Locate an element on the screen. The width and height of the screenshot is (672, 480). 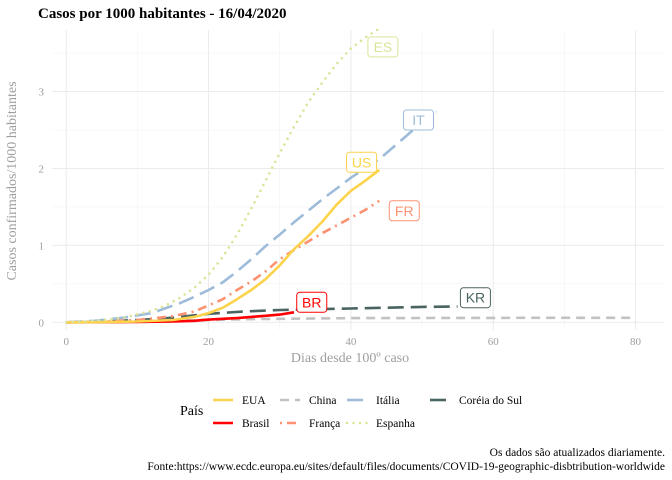
legend-item-franca: França is located at coordinates (310, 424).